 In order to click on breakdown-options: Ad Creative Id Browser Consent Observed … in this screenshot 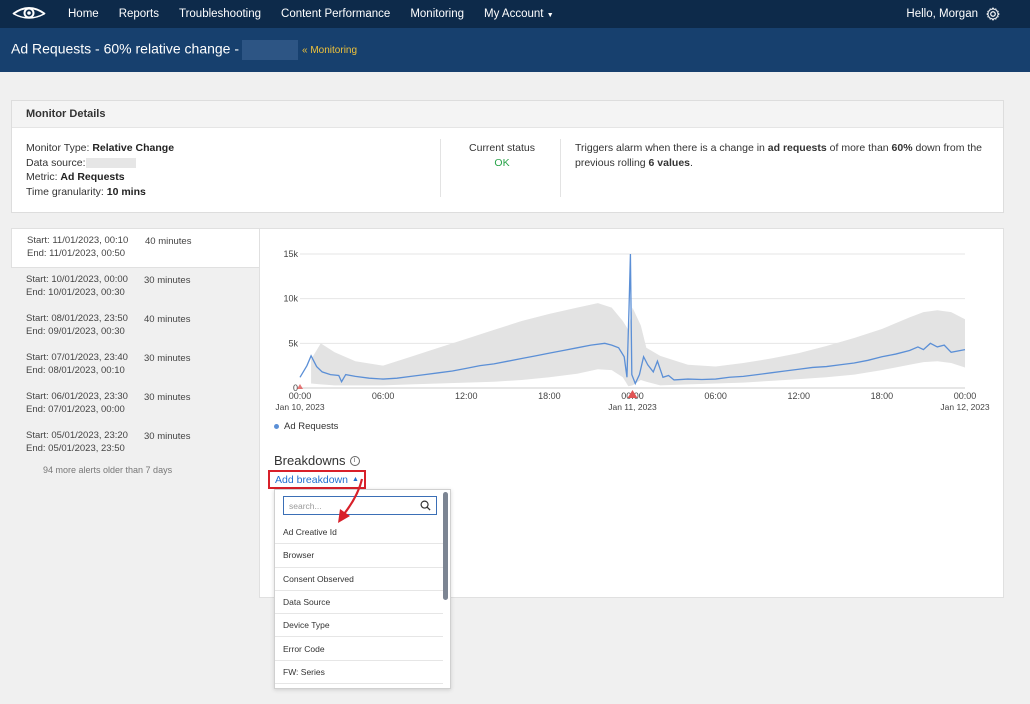, I will do `click(359, 603)`.